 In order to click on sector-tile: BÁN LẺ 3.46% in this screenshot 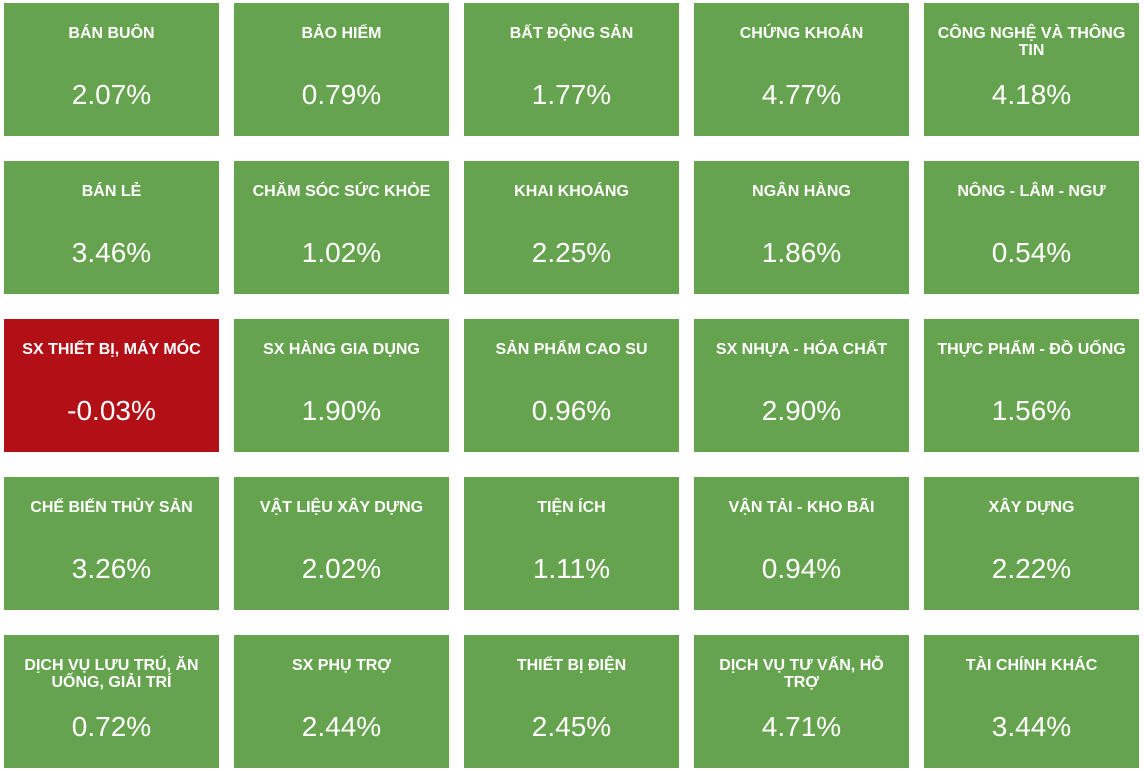, I will do `click(111, 227)`.